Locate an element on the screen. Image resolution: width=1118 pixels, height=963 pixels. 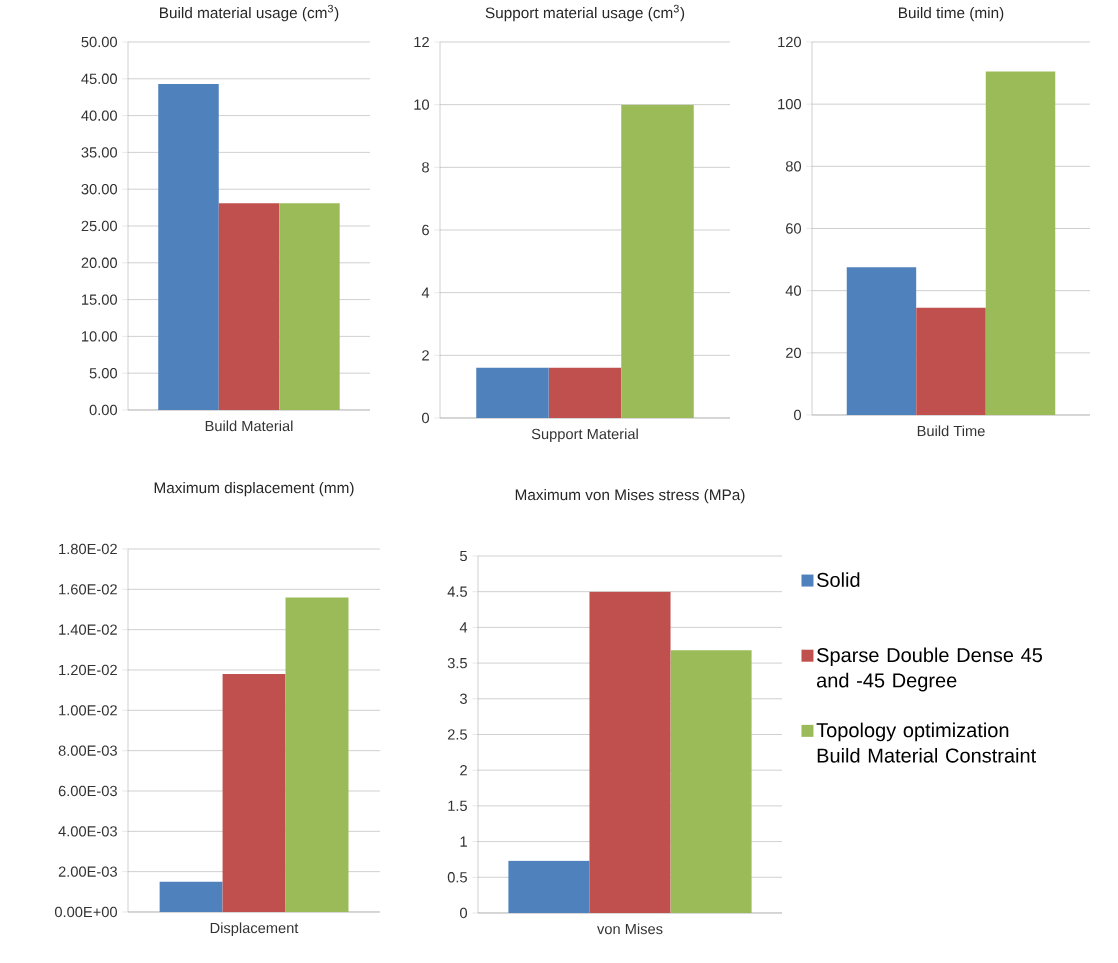
y-tick-label: 45.00 is located at coordinates (99, 78).